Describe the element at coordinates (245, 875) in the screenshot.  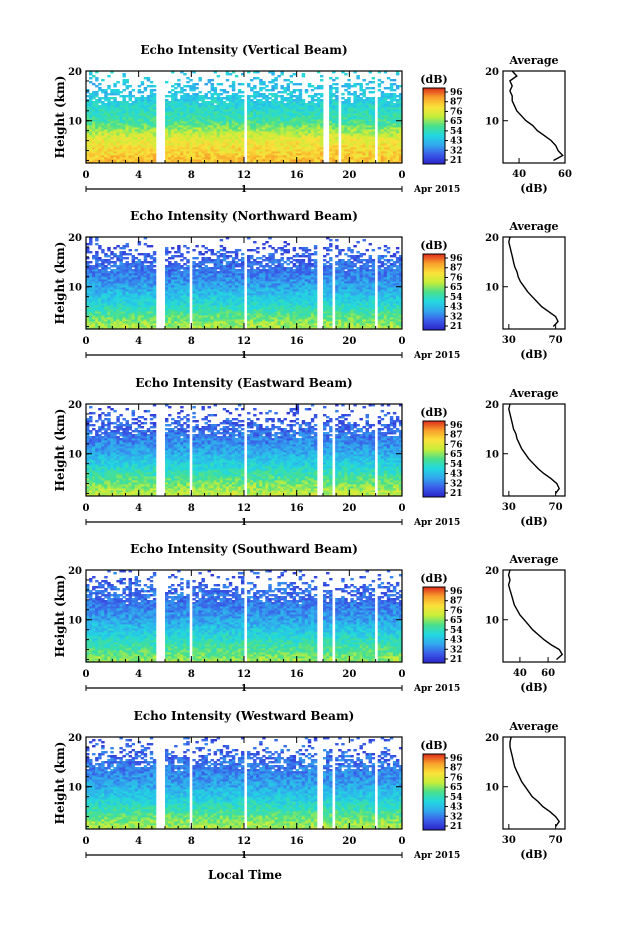
I see `x-axis-label: Local Time` at that location.